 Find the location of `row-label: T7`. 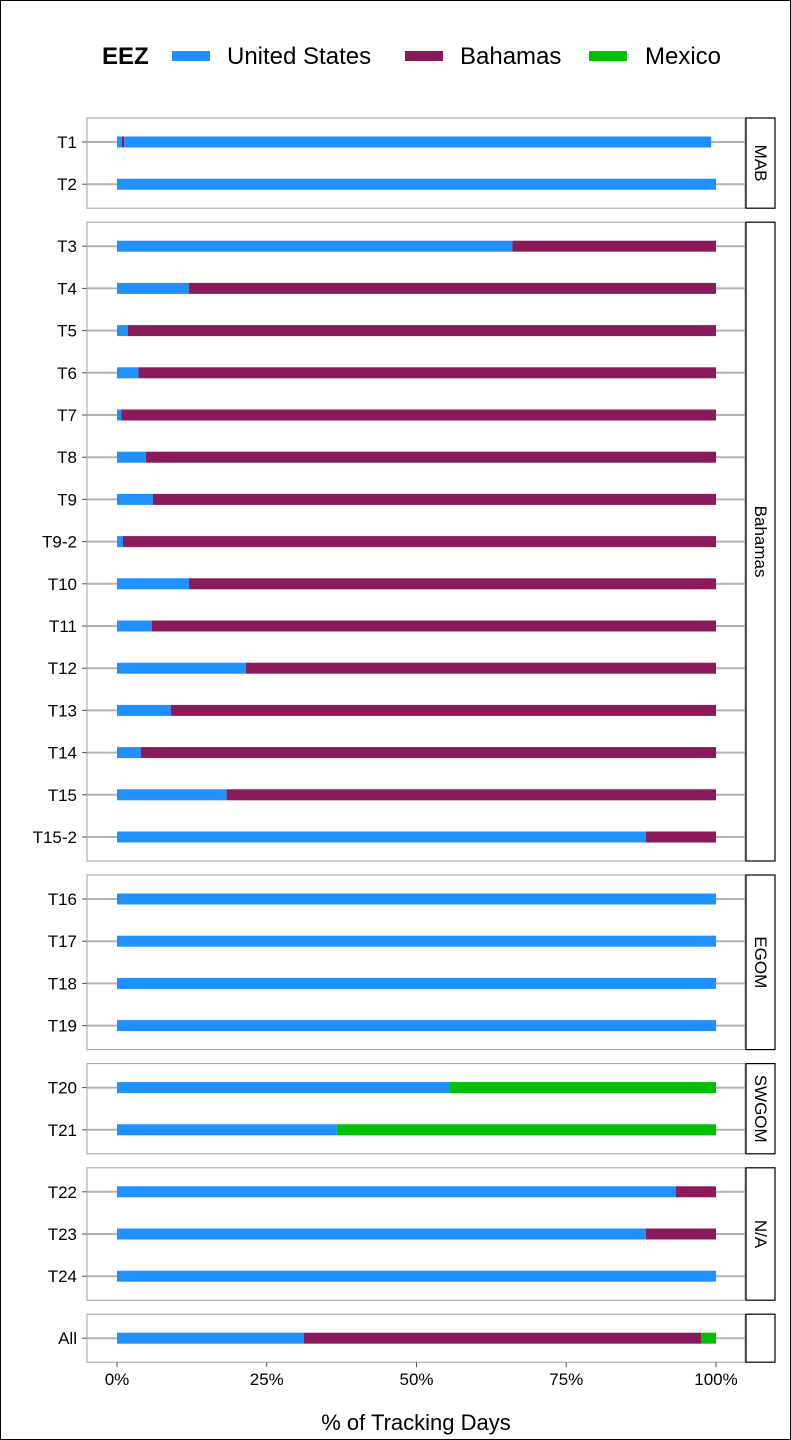

row-label: T7 is located at coordinates (67, 415).